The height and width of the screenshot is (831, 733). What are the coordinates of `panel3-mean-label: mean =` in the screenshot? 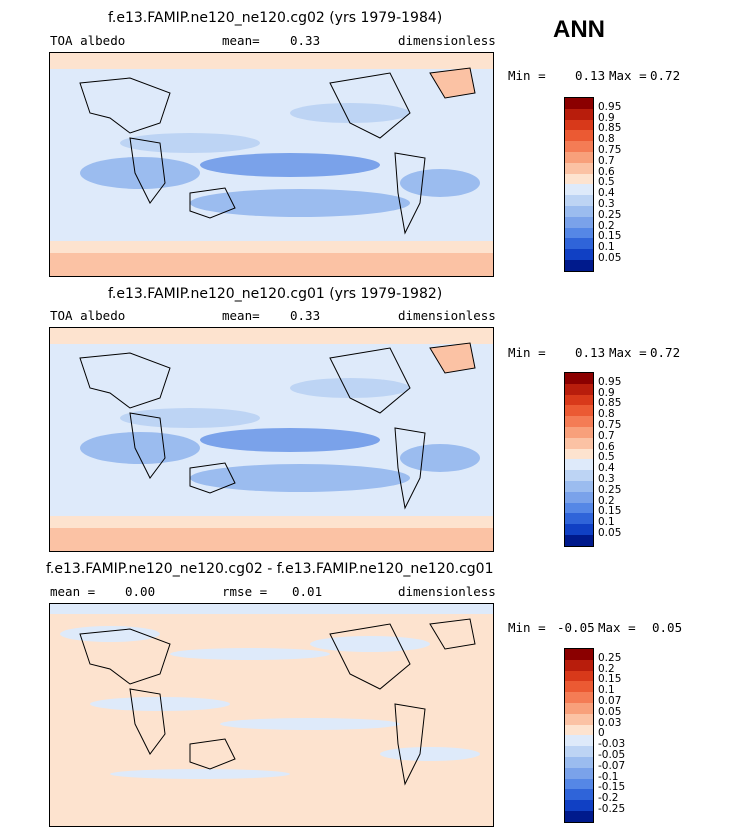 It's located at (73, 591).